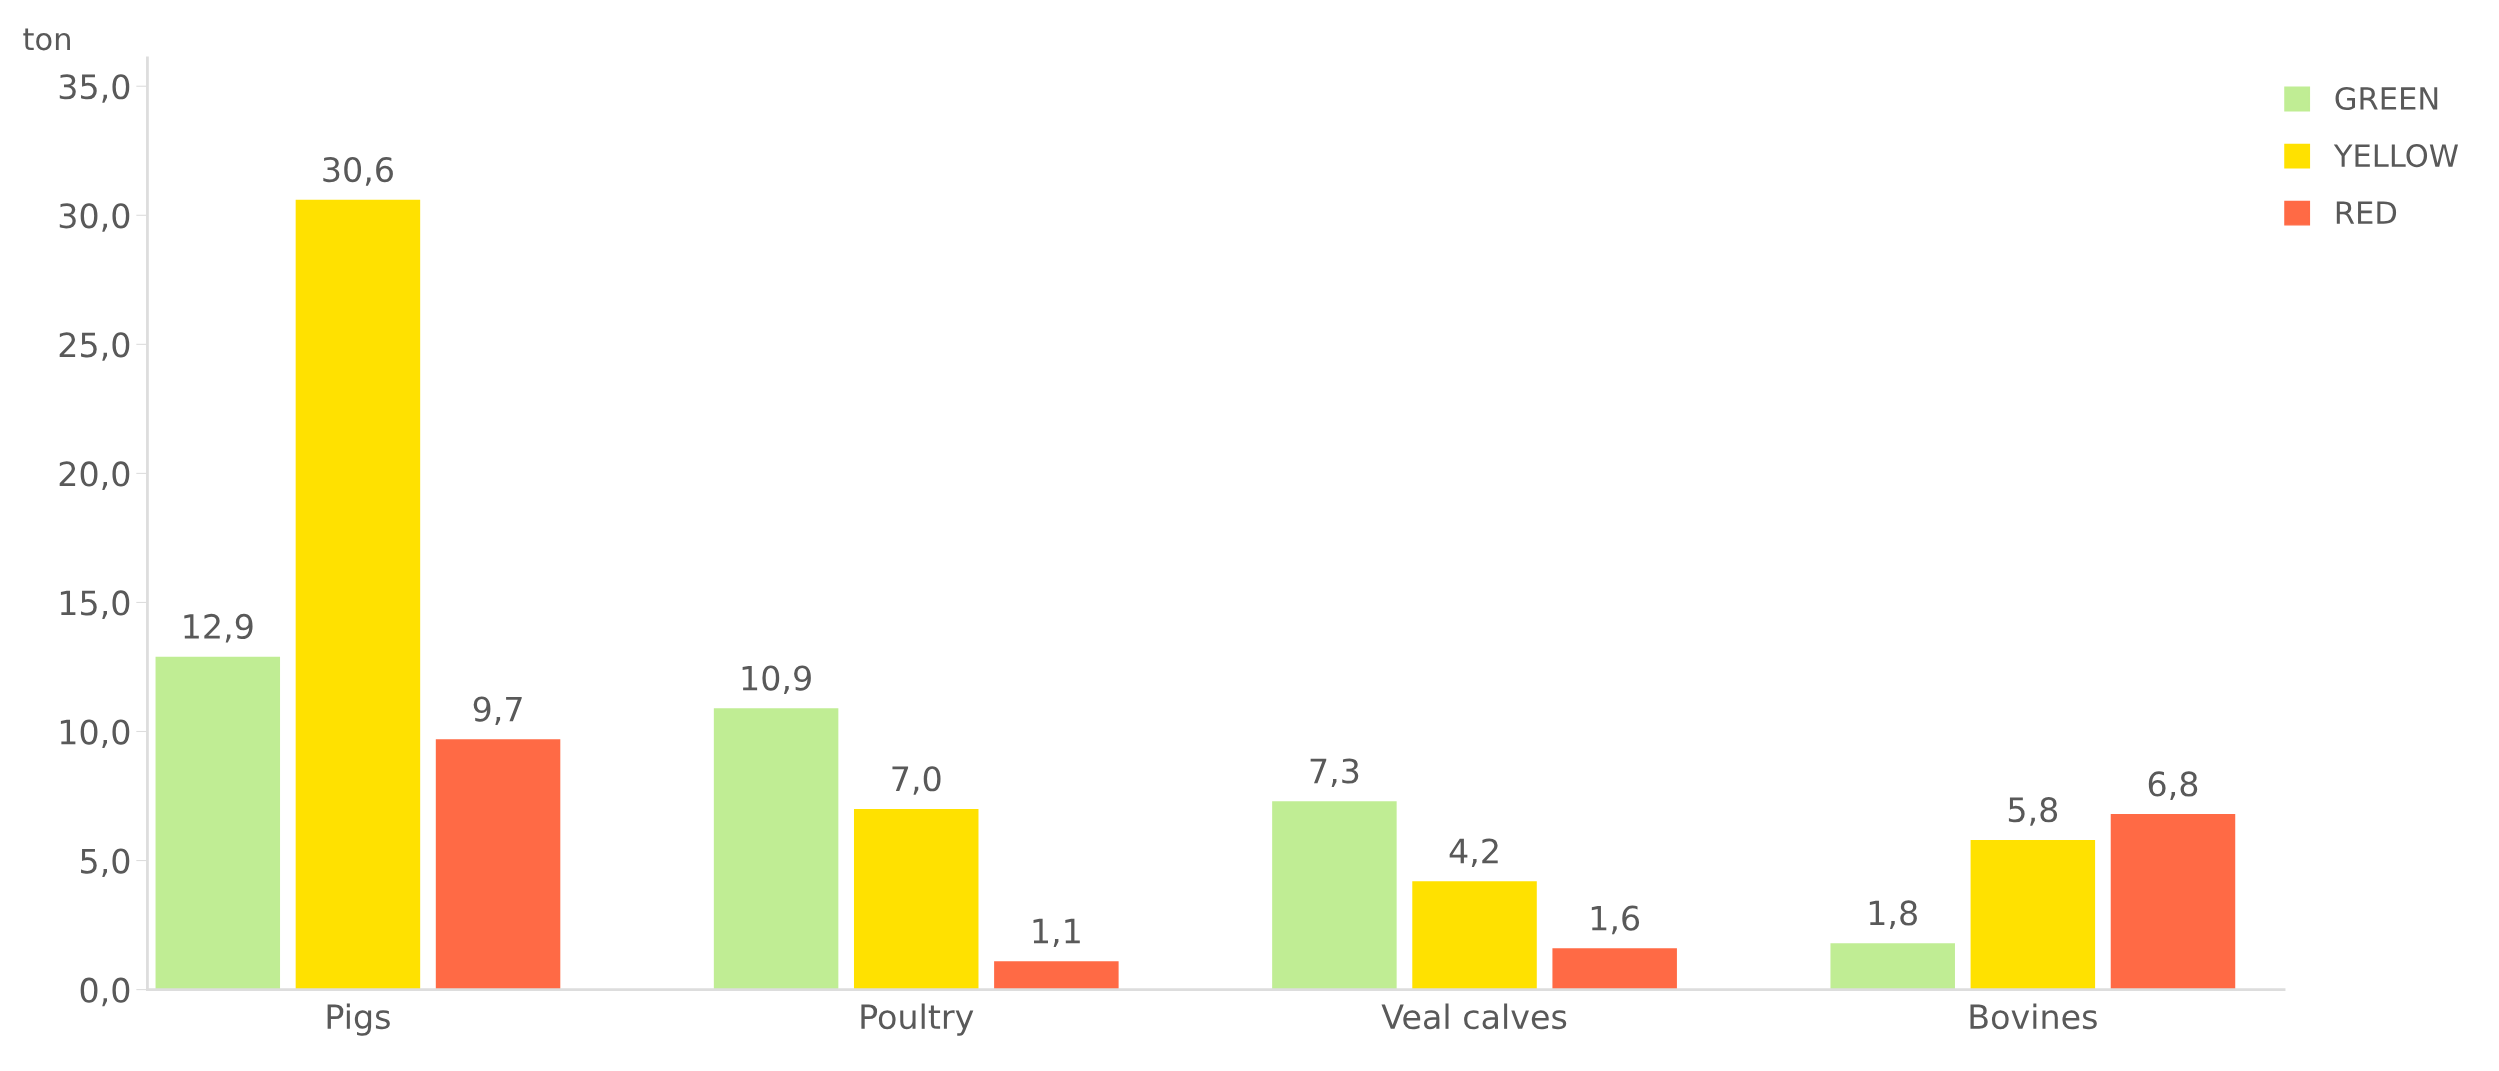  What do you see at coordinates (94, 88) in the screenshot?
I see `y-tick-label: 35,0` at bounding box center [94, 88].